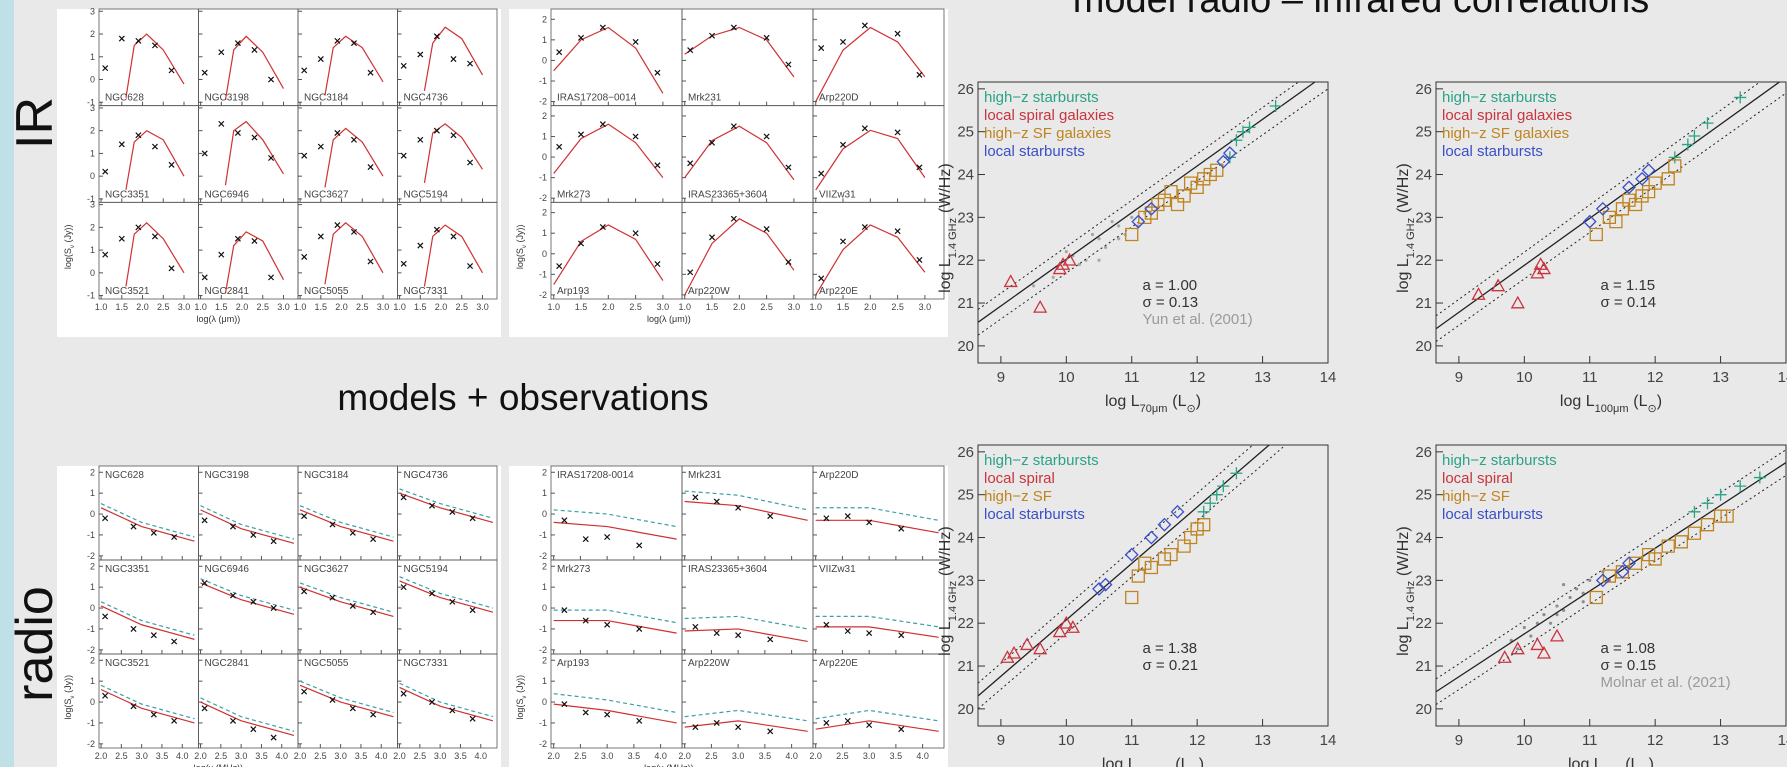  What do you see at coordinates (1423, 623) in the screenshot?
I see `y-tick-label: 22` at bounding box center [1423, 623].